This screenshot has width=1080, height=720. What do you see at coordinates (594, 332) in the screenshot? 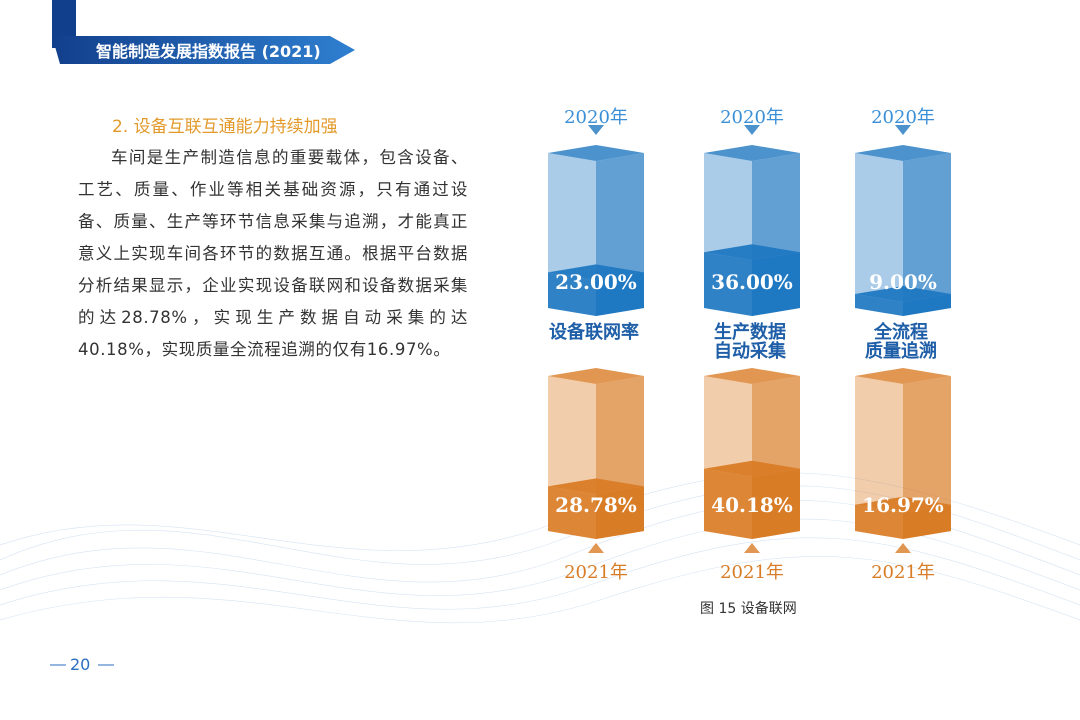
I see `category-label: 设备联网率` at bounding box center [594, 332].